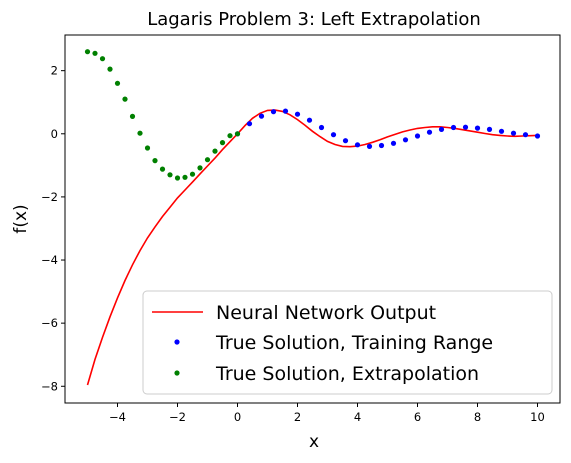 This screenshot has height=463, width=571. I want to click on x-tick-label: 6, so click(417, 417).